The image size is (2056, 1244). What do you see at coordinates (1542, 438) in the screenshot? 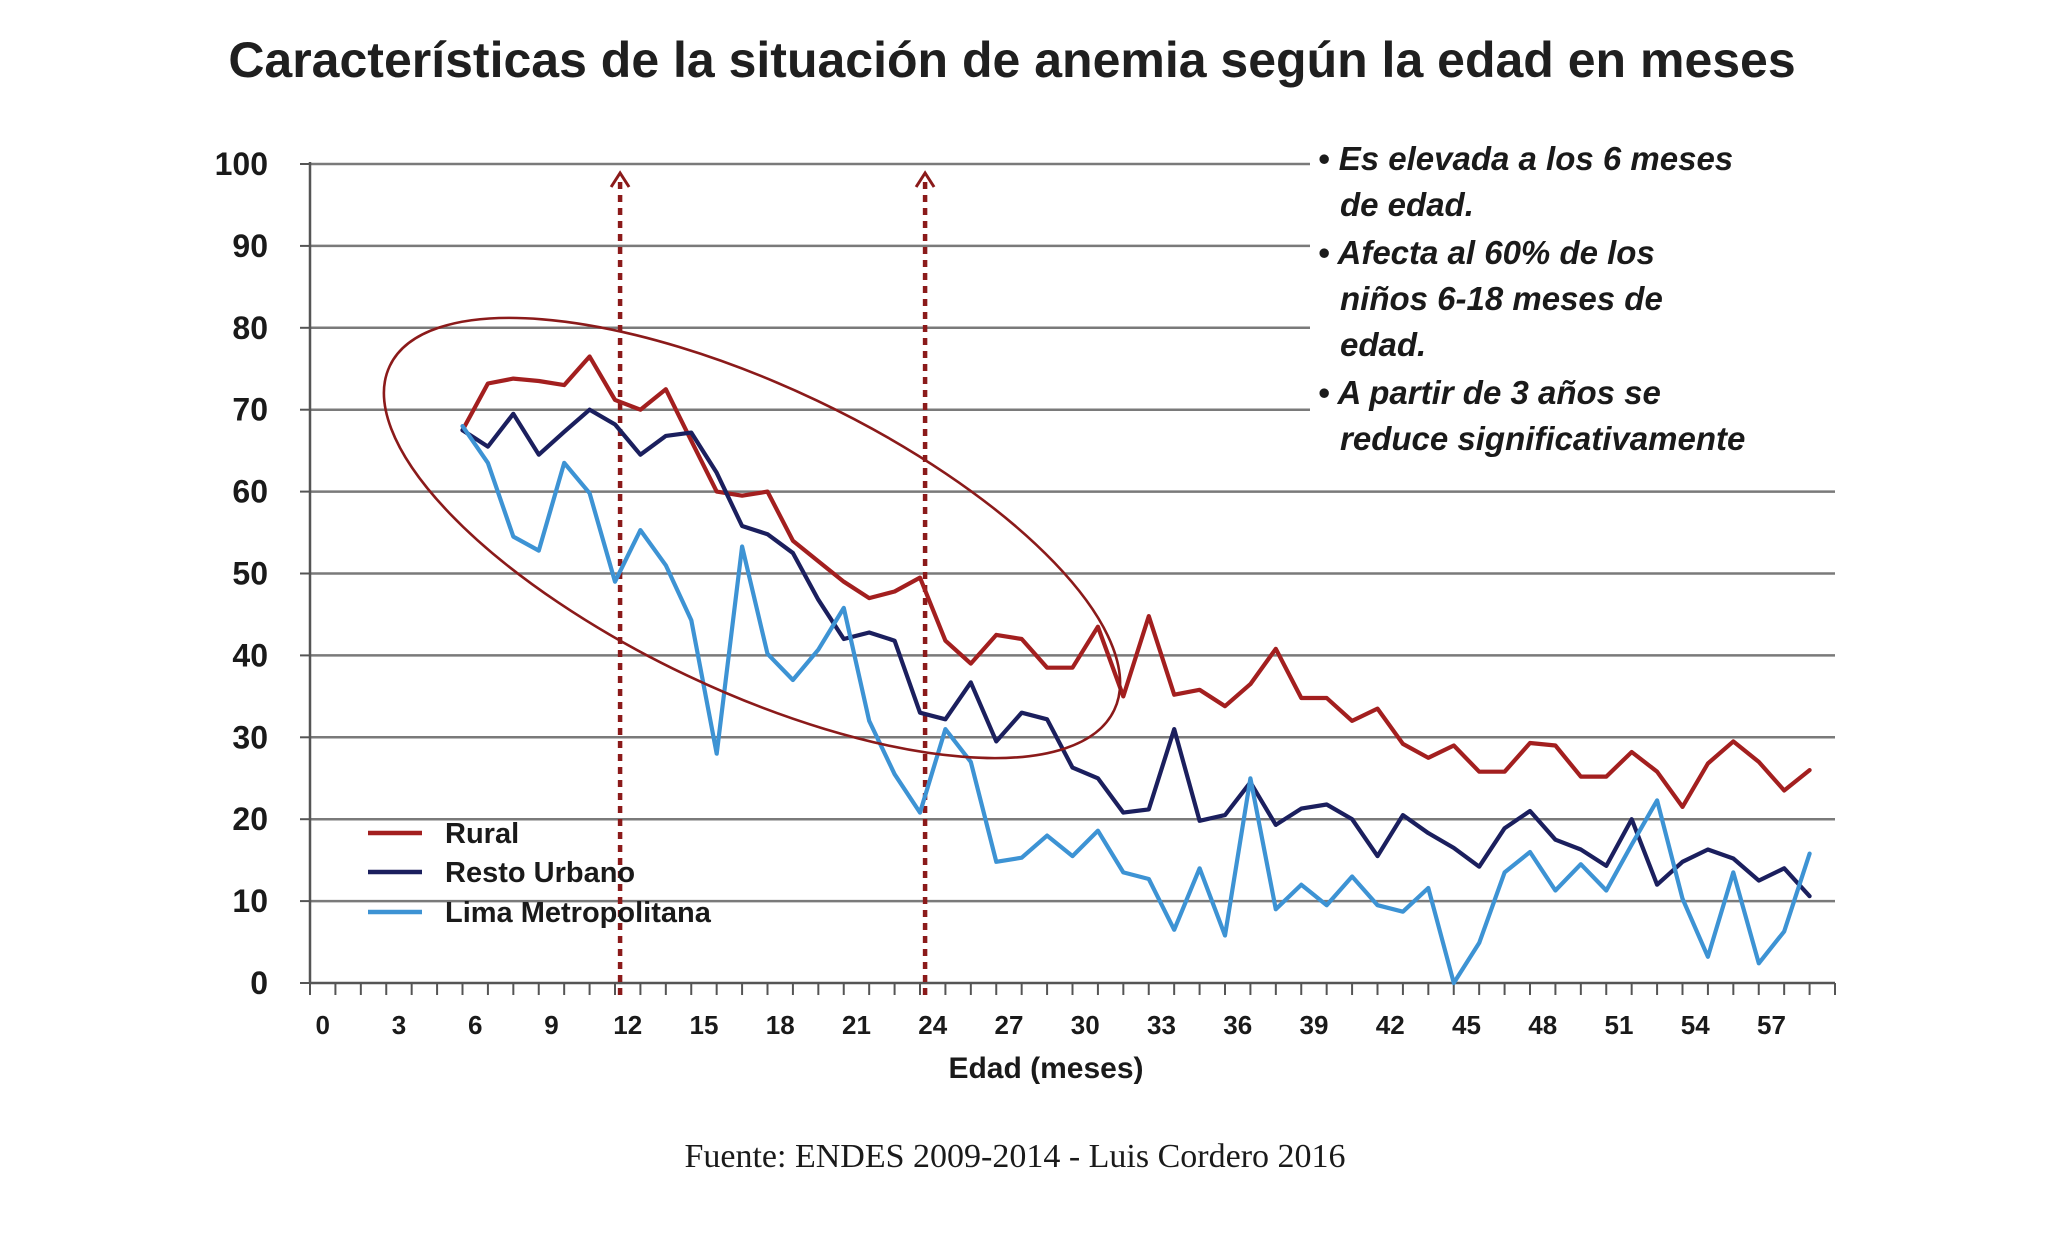
I see `note-line: reduce significativamente` at bounding box center [1542, 438].